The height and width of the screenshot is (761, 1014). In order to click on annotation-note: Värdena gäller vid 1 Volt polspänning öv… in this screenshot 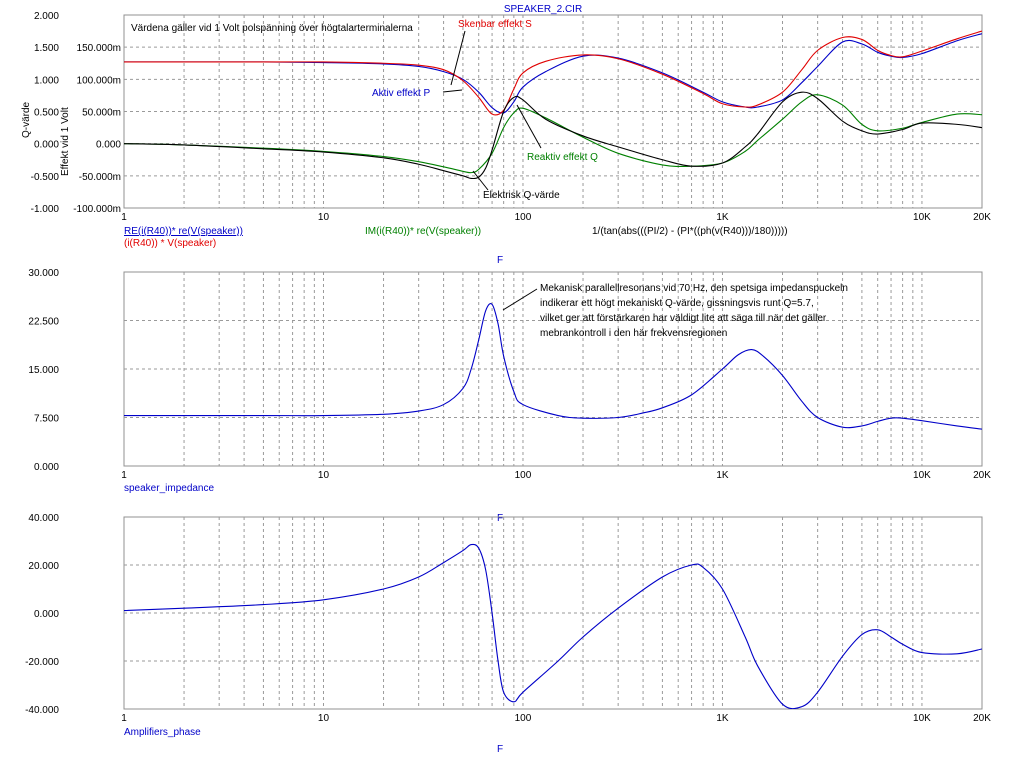, I will do `click(272, 28)`.